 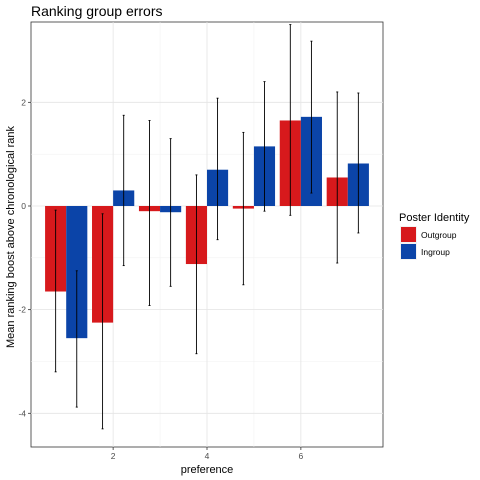 I want to click on x-axis-title: preference, so click(x=207, y=470).